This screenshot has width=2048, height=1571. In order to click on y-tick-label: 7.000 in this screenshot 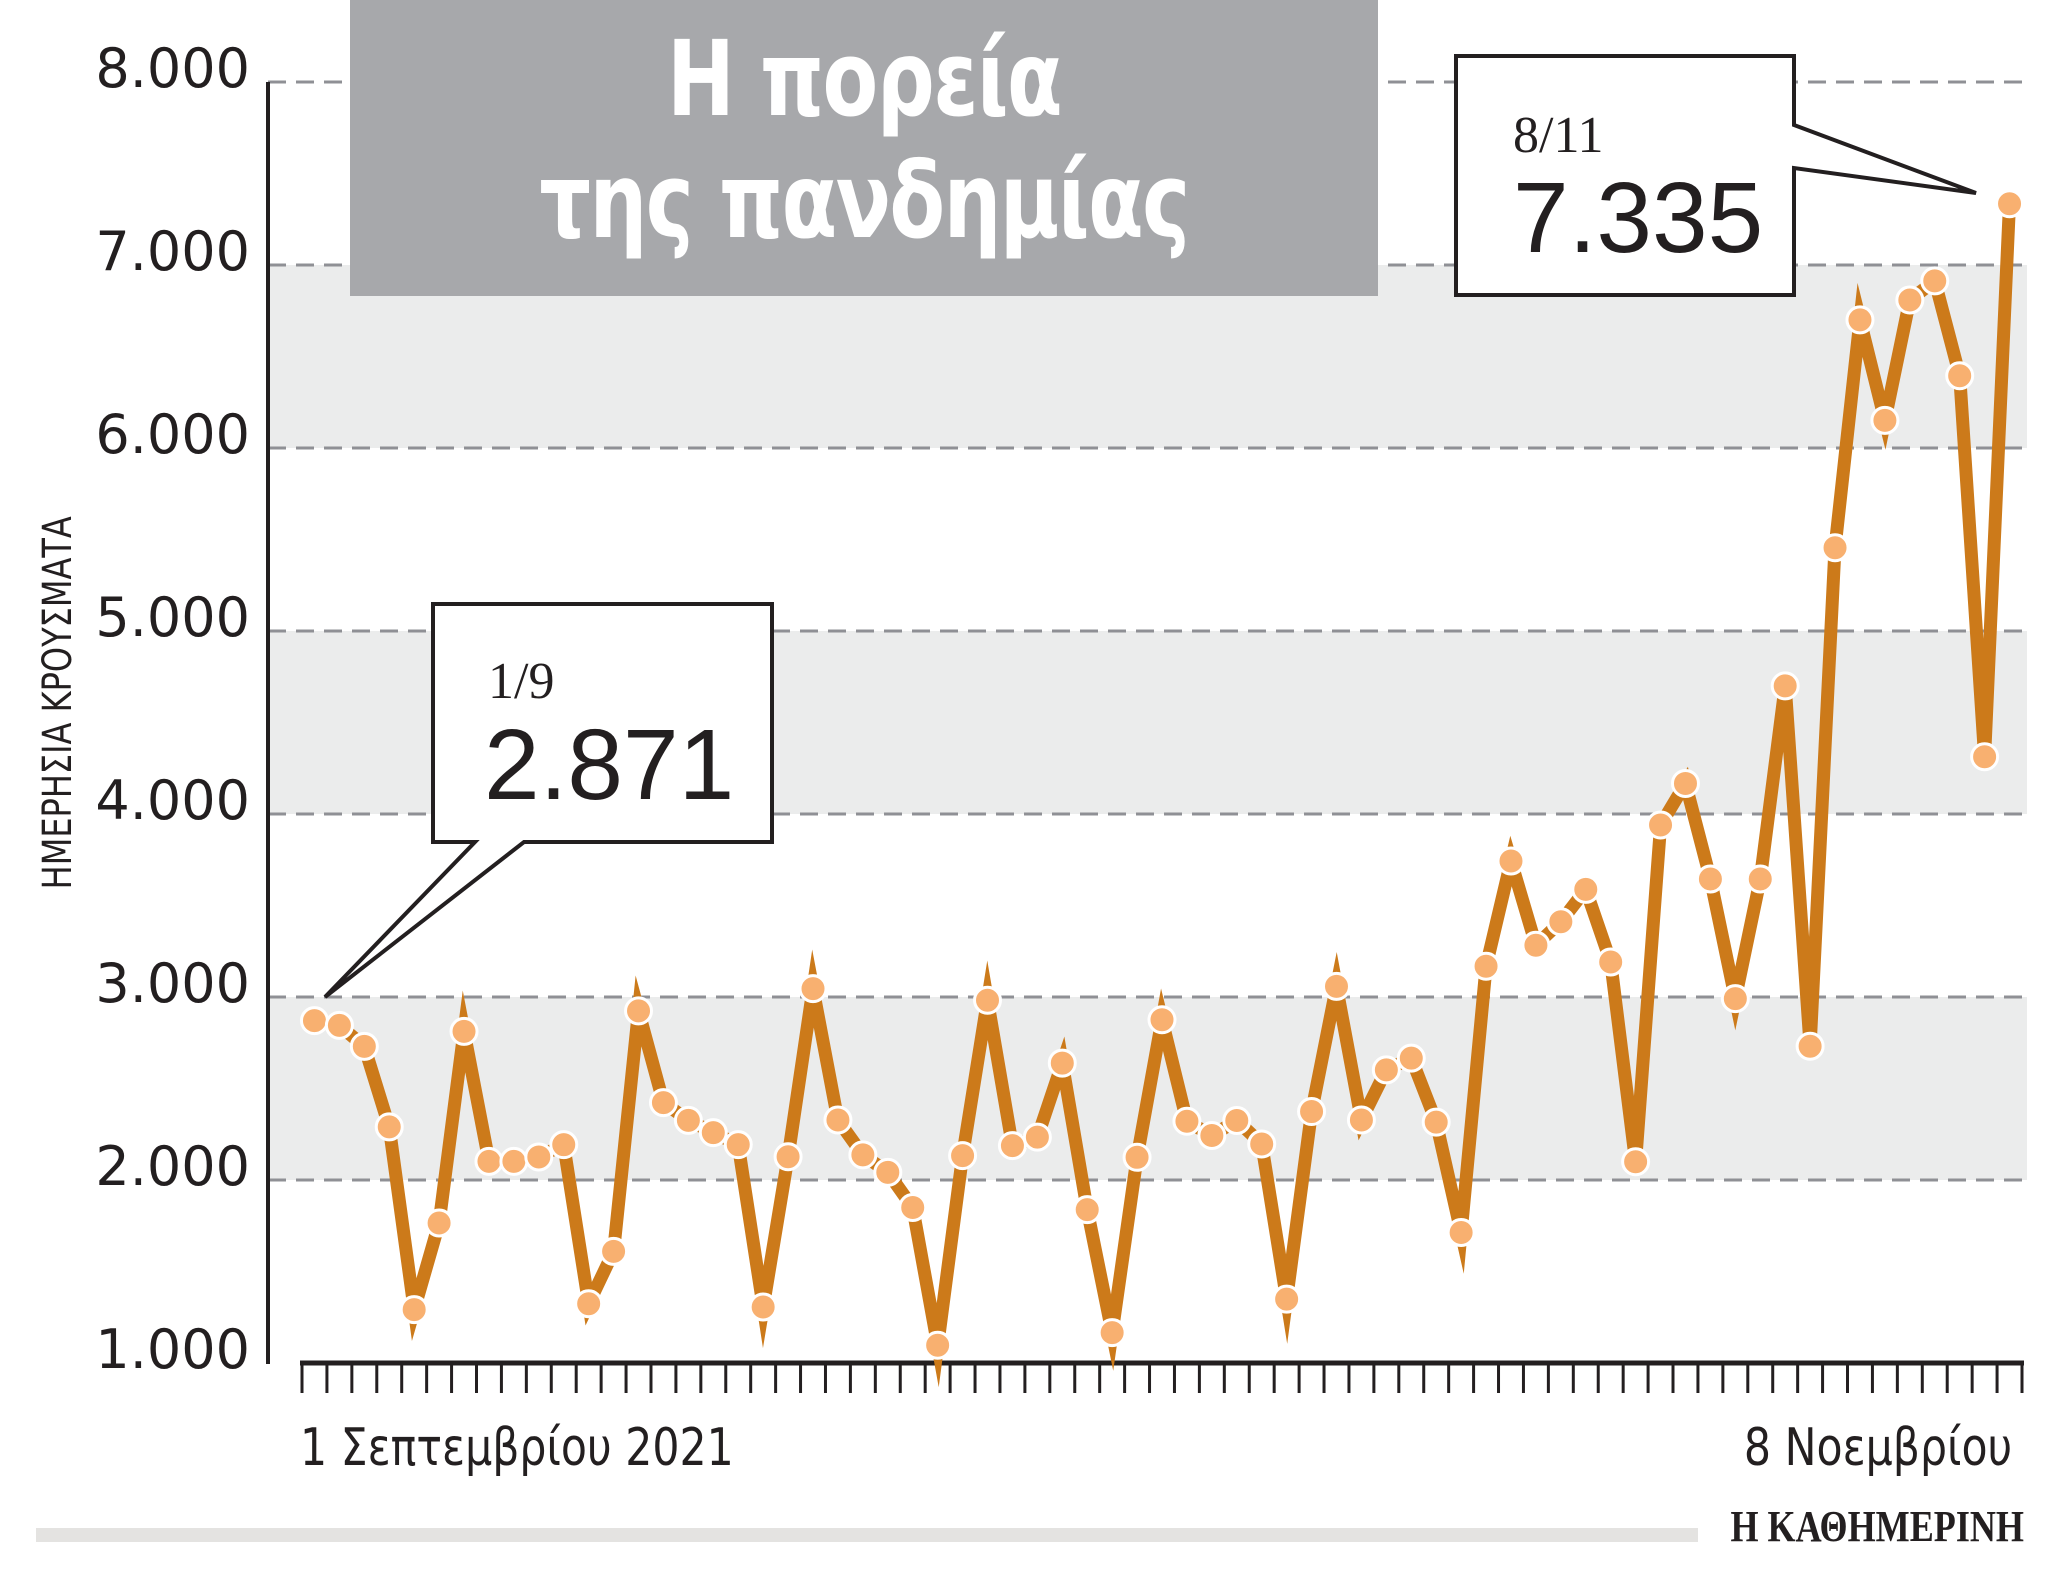, I will do `click(172, 251)`.